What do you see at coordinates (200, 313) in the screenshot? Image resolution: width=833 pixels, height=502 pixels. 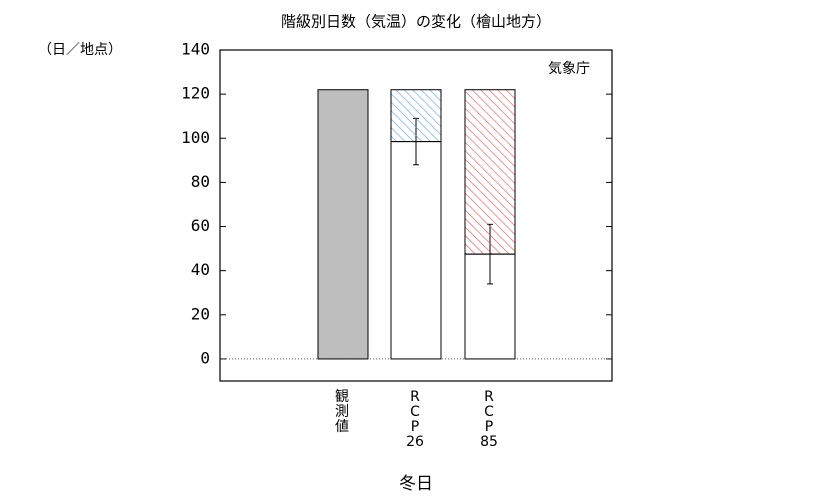 I see `y-tick-label: 20` at bounding box center [200, 313].